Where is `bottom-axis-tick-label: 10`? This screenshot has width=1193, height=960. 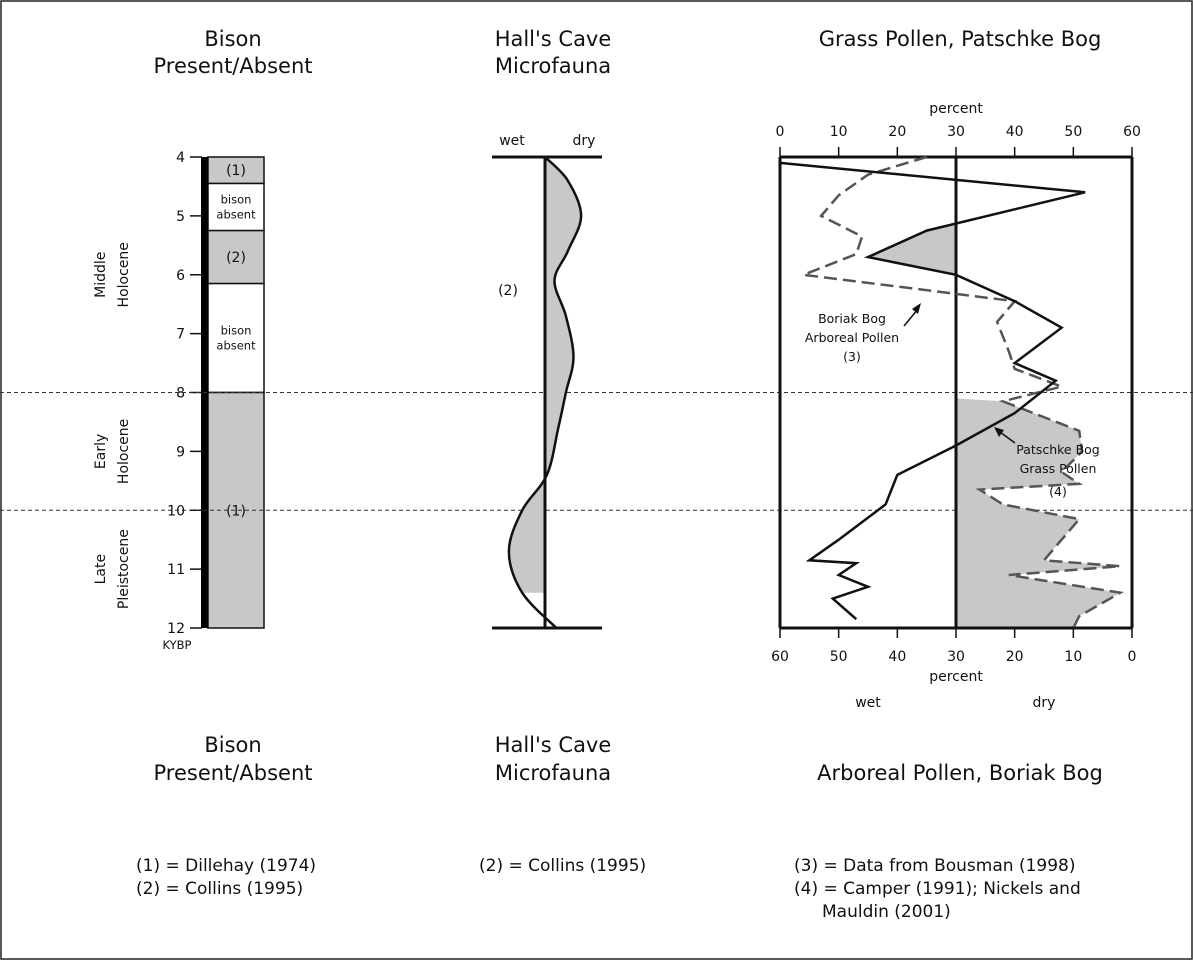 bottom-axis-tick-label: 10 is located at coordinates (1073, 657).